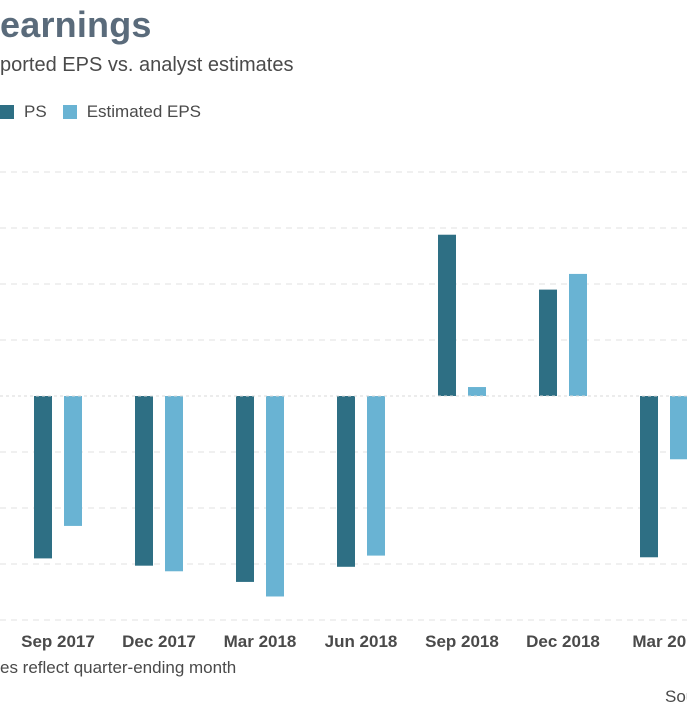 This screenshot has height=720, width=687. What do you see at coordinates (69, 112) in the screenshot?
I see `legend-swatch-estimated` at bounding box center [69, 112].